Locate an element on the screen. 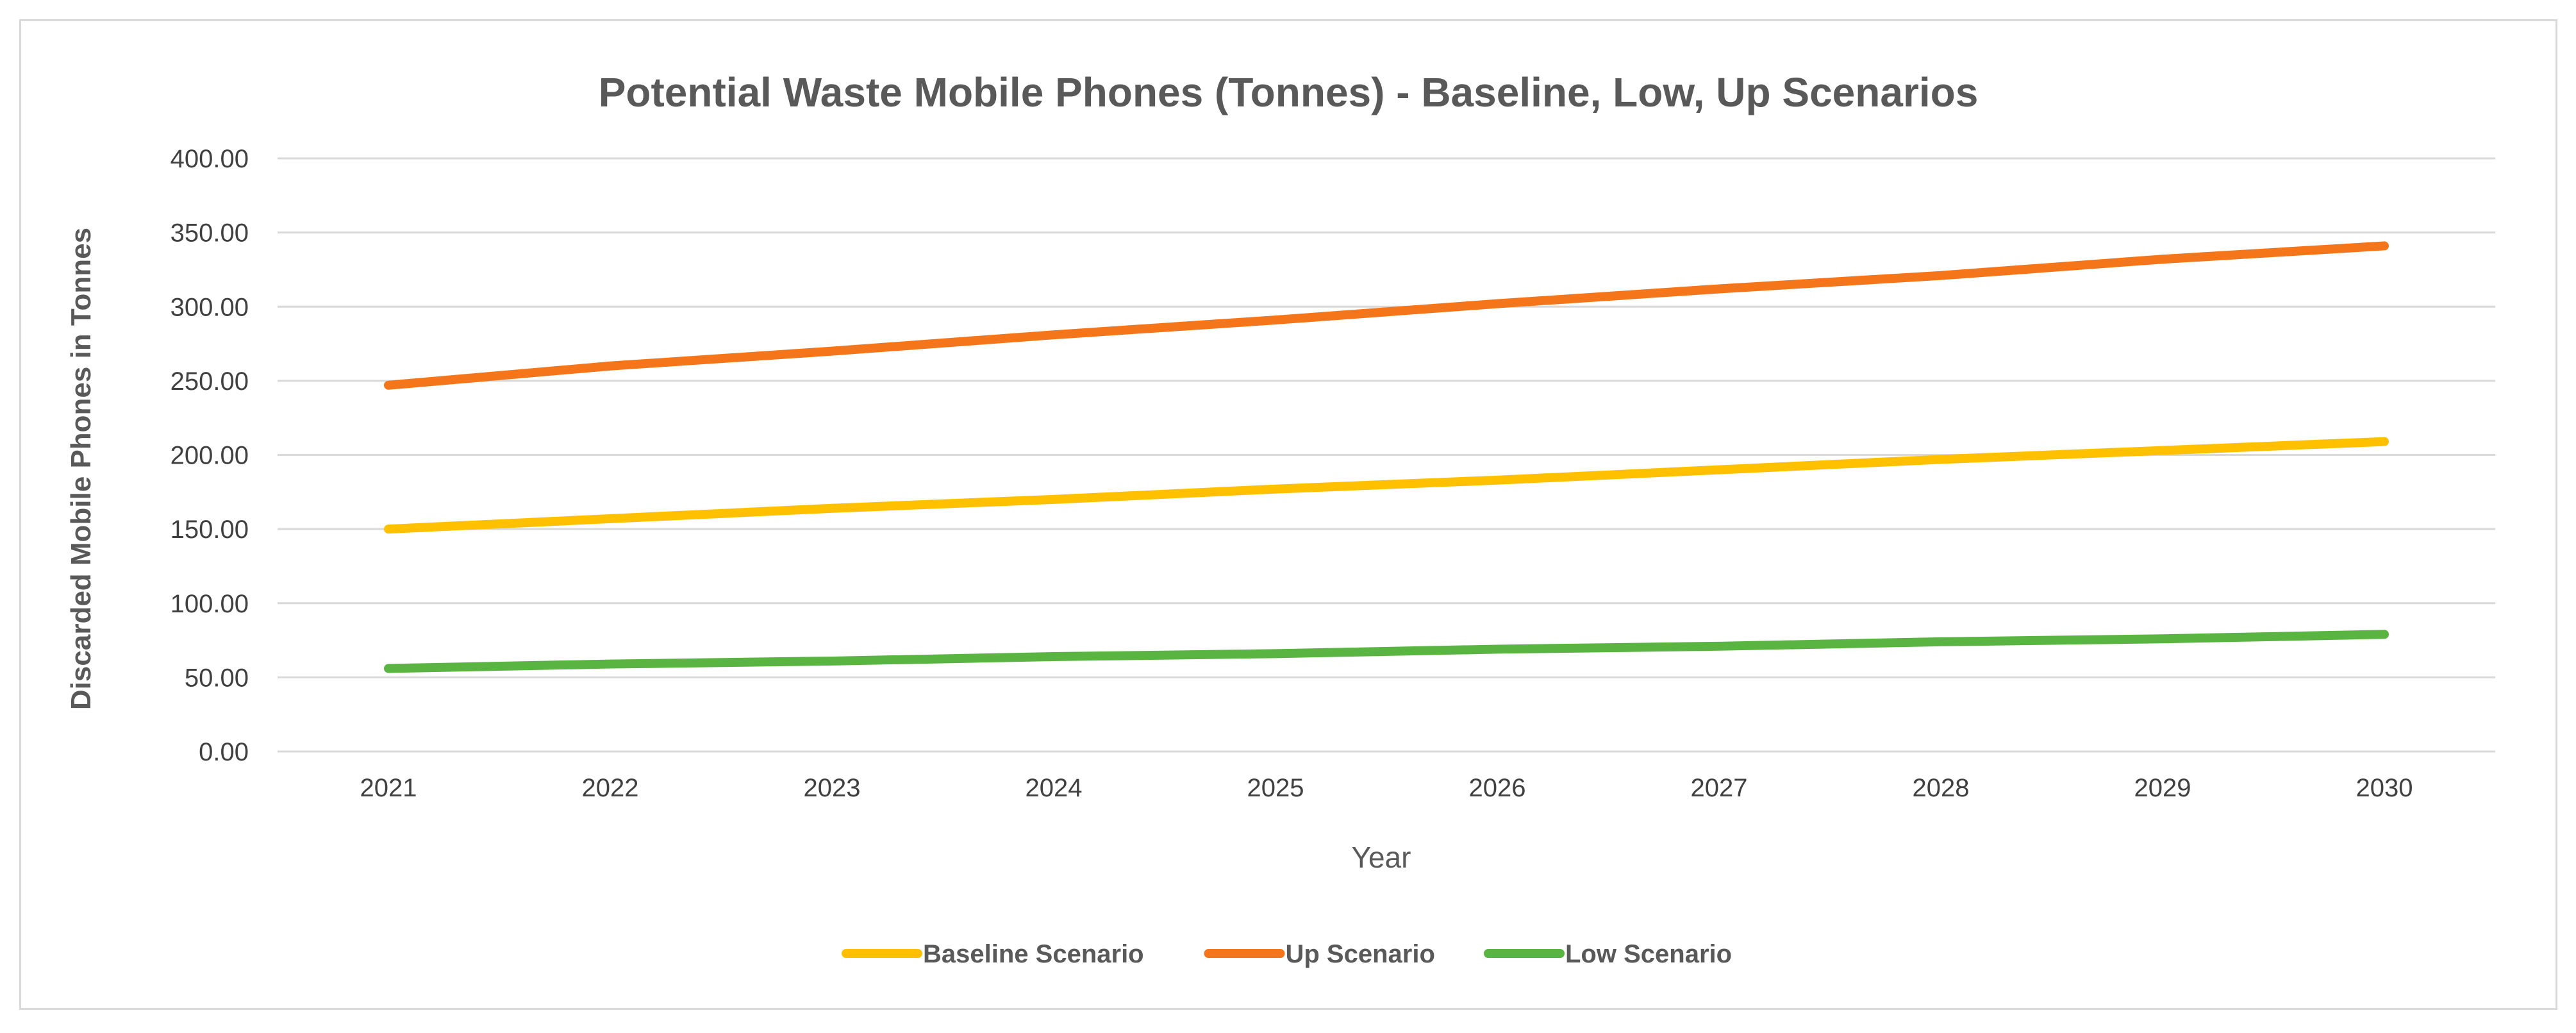 This screenshot has height=1033, width=2576. x-tick-label: 2023 is located at coordinates (832, 788).